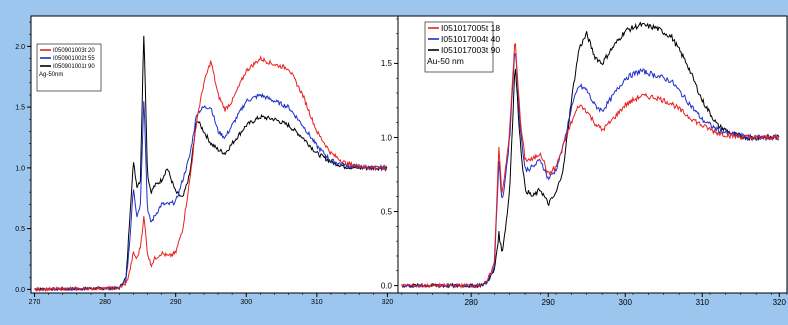 This screenshot has width=788, height=325. Describe the element at coordinates (20, 47) in the screenshot. I see `y-tick-label: 2.0` at that location.